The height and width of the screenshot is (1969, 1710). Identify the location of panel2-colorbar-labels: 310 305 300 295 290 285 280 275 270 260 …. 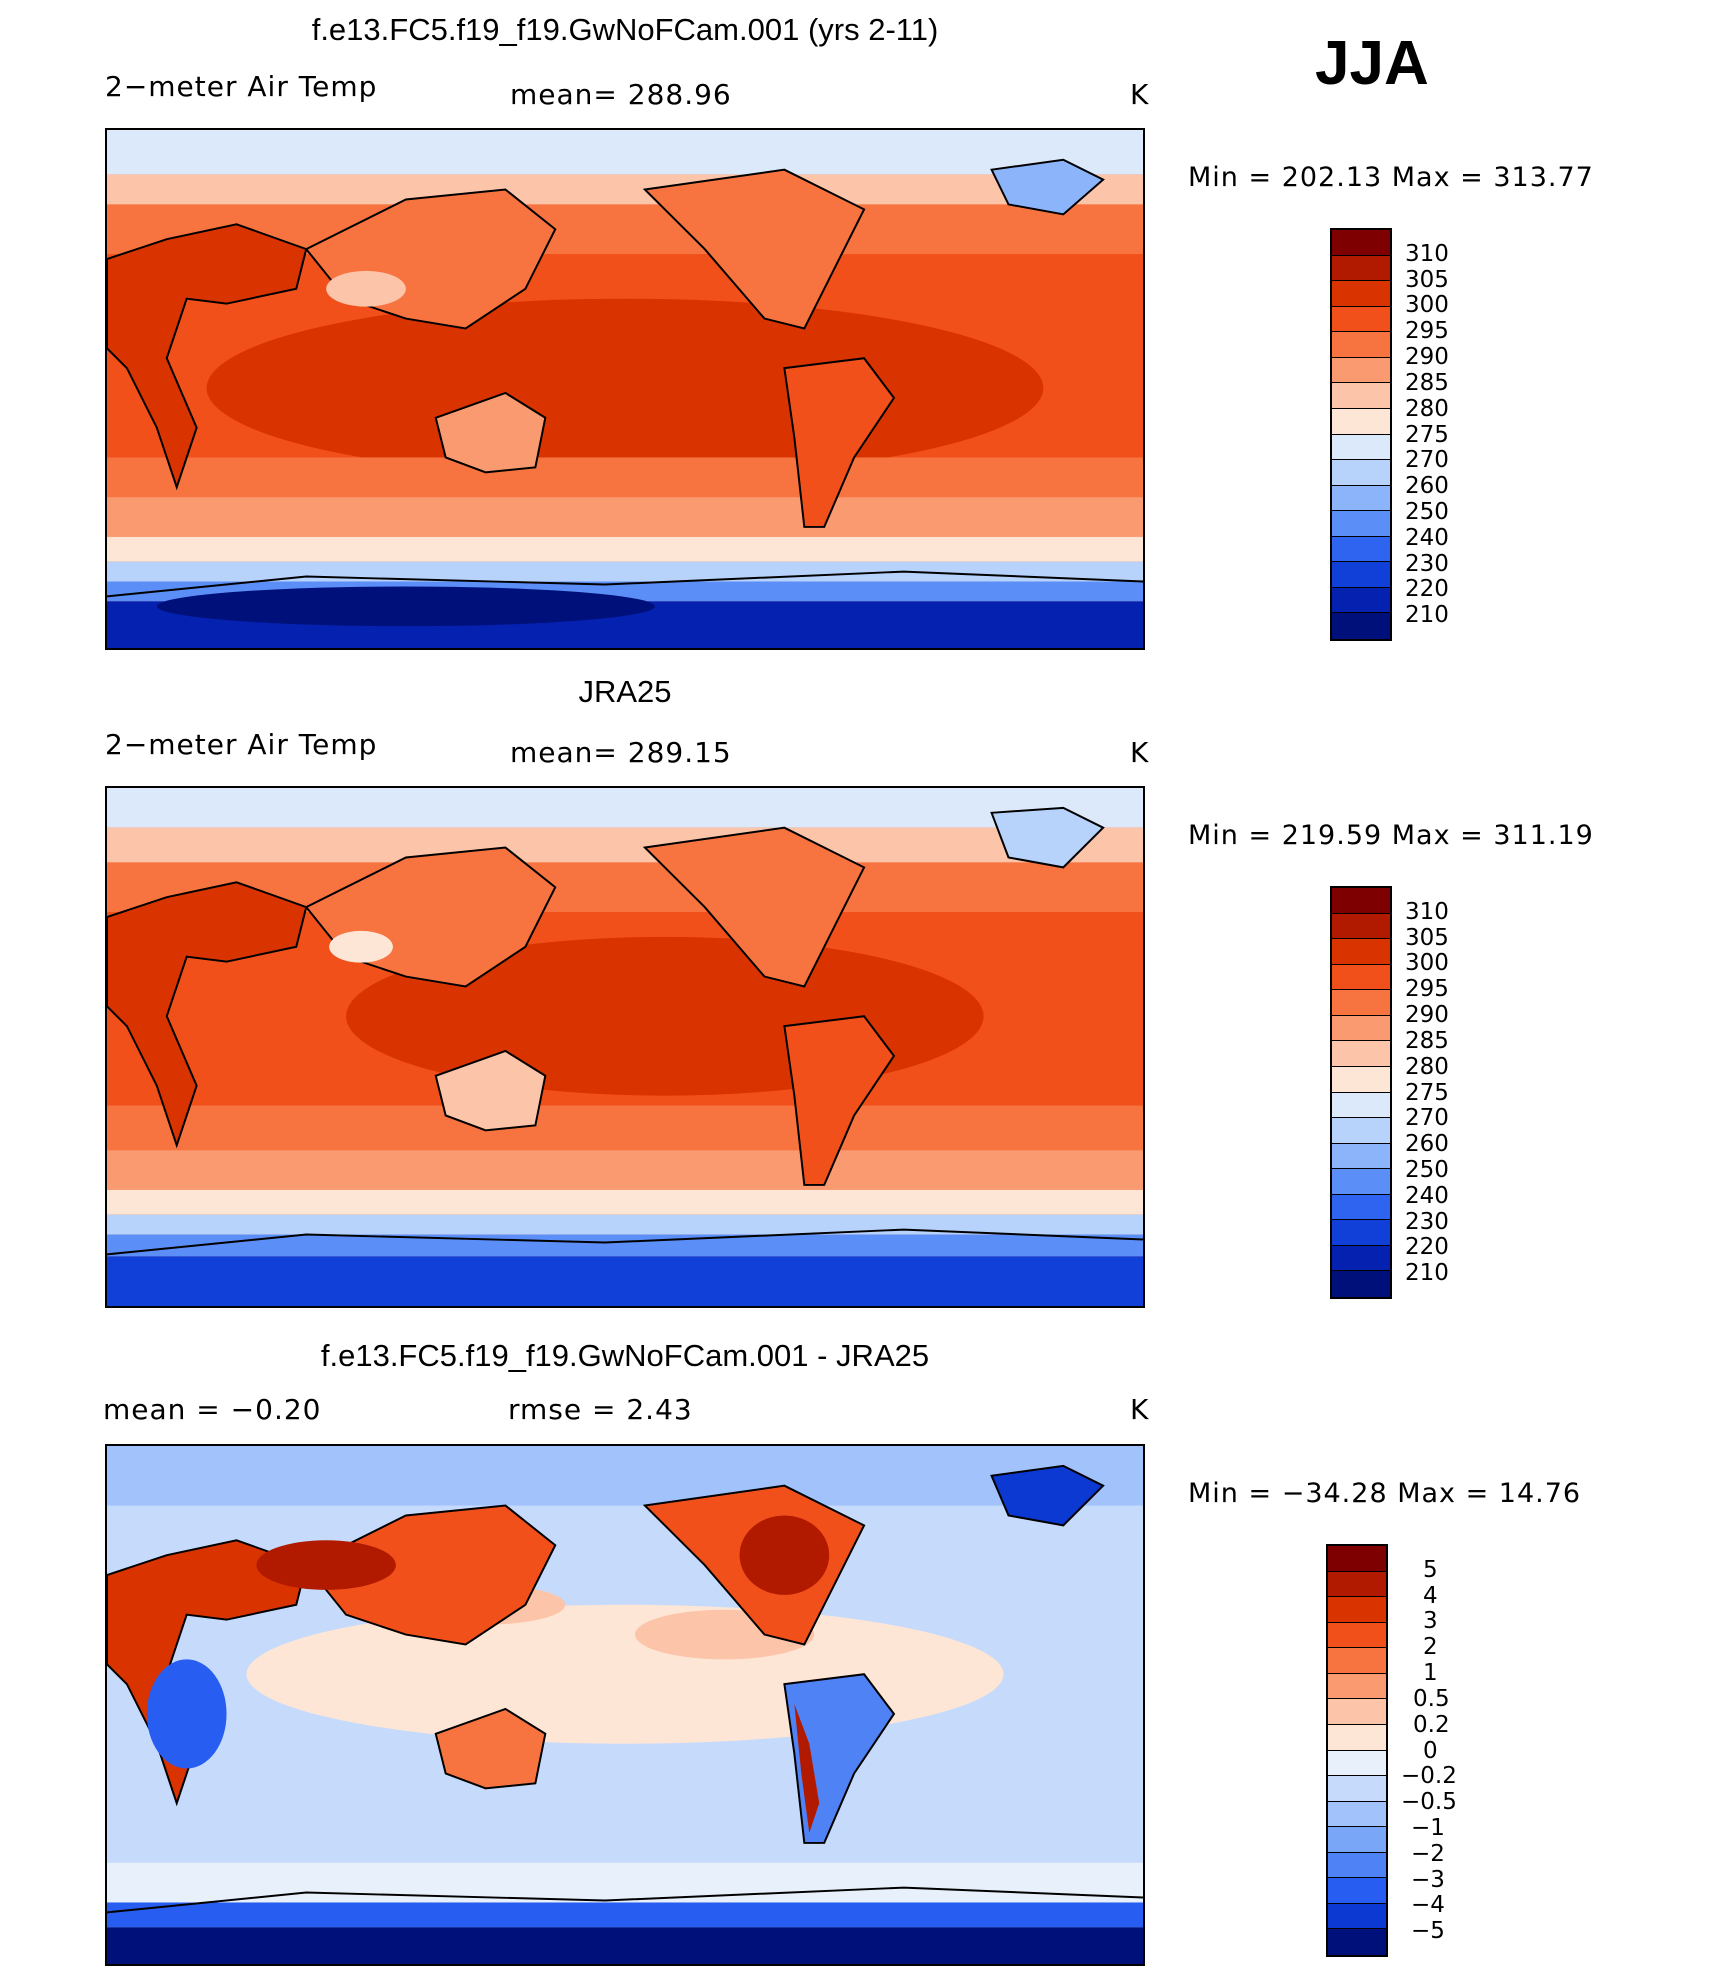
(1465, 1092).